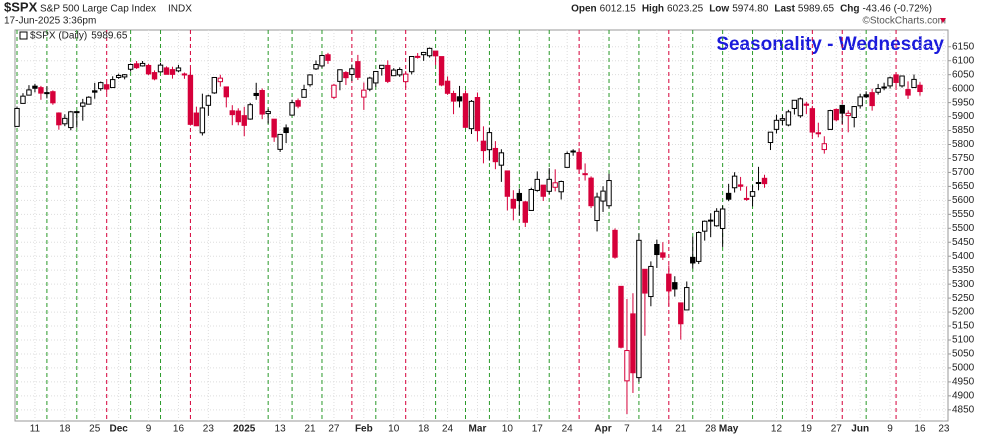  Describe the element at coordinates (618, 9) in the screenshot. I see `quote-value: 6012.15` at that location.